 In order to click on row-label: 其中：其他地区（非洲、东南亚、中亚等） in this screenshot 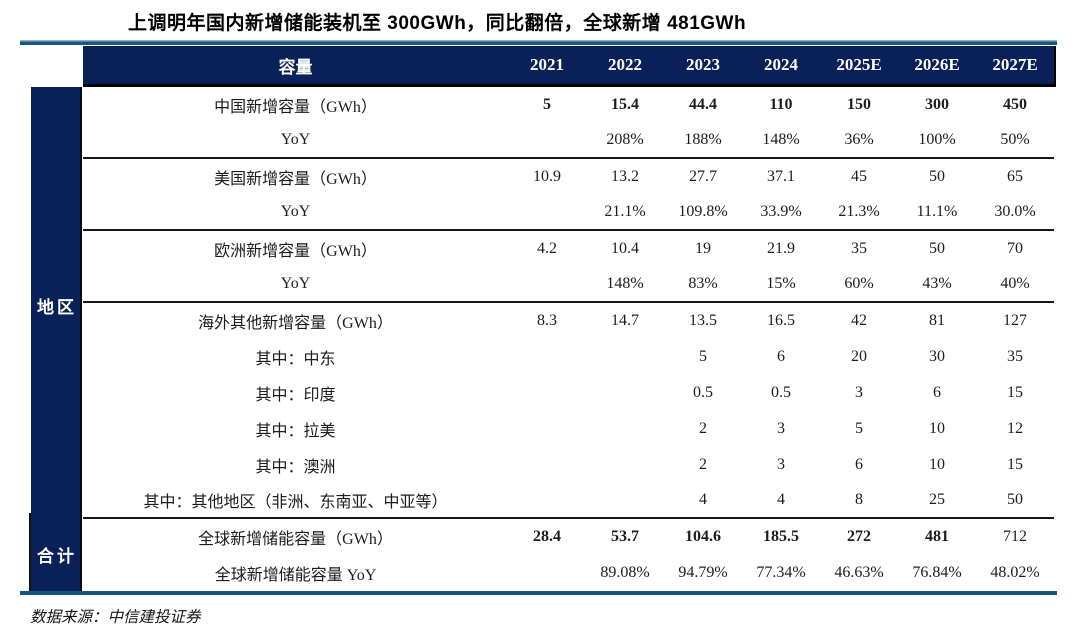, I will do `click(295, 502)`.